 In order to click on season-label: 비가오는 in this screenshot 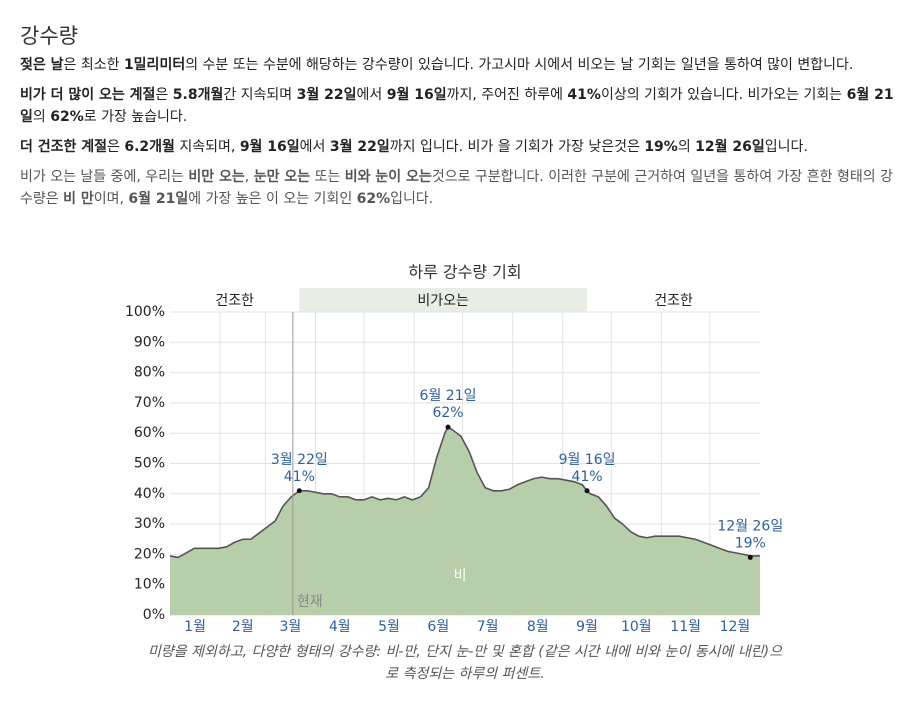, I will do `click(443, 301)`.